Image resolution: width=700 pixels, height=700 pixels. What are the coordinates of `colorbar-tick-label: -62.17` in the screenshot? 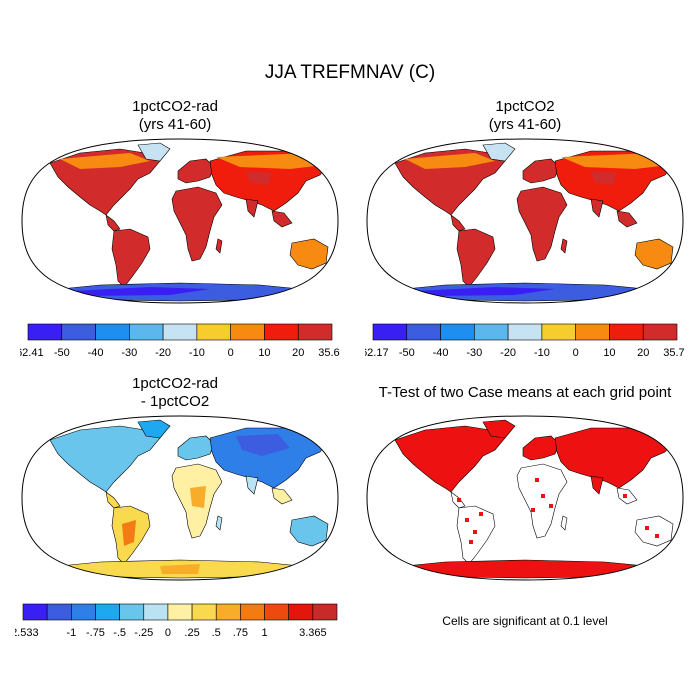 It's located at (377, 353).